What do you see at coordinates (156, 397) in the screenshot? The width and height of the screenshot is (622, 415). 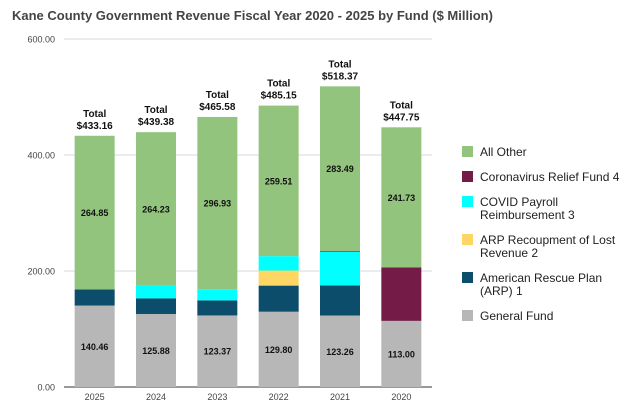 I see `x-tick-label: 2024` at bounding box center [156, 397].